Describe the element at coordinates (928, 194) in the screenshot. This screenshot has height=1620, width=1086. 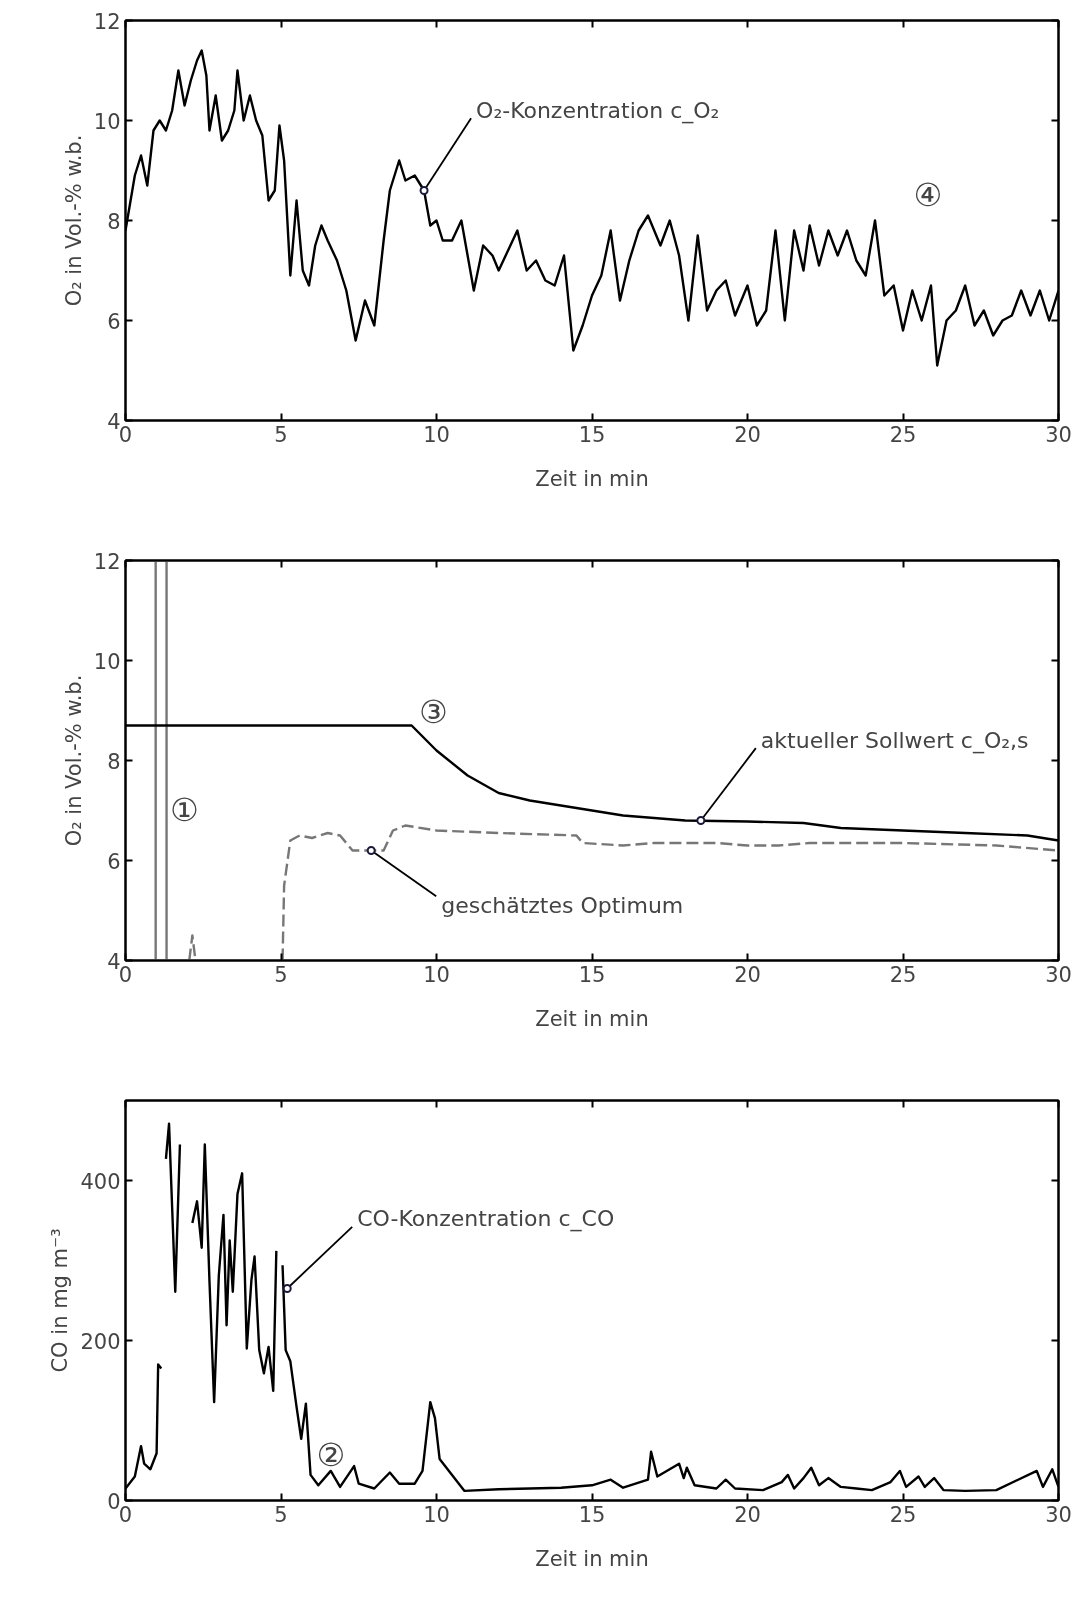
I see `annotation: ④` at that location.